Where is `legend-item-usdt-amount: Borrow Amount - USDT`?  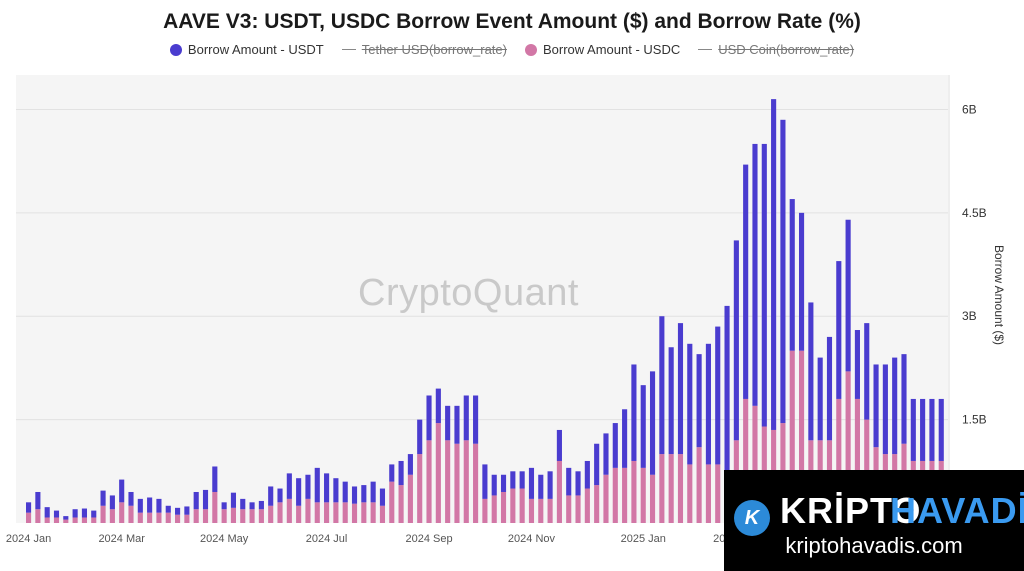 legend-item-usdt-amount: Borrow Amount - USDT is located at coordinates (246, 49).